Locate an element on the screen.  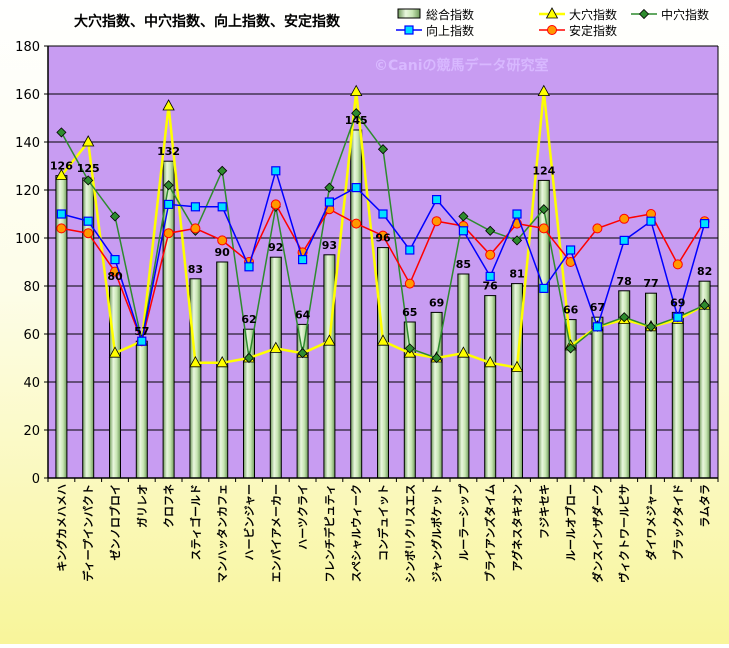
x-tick-label: スペシャルウィーク is located at coordinates (356, 533).